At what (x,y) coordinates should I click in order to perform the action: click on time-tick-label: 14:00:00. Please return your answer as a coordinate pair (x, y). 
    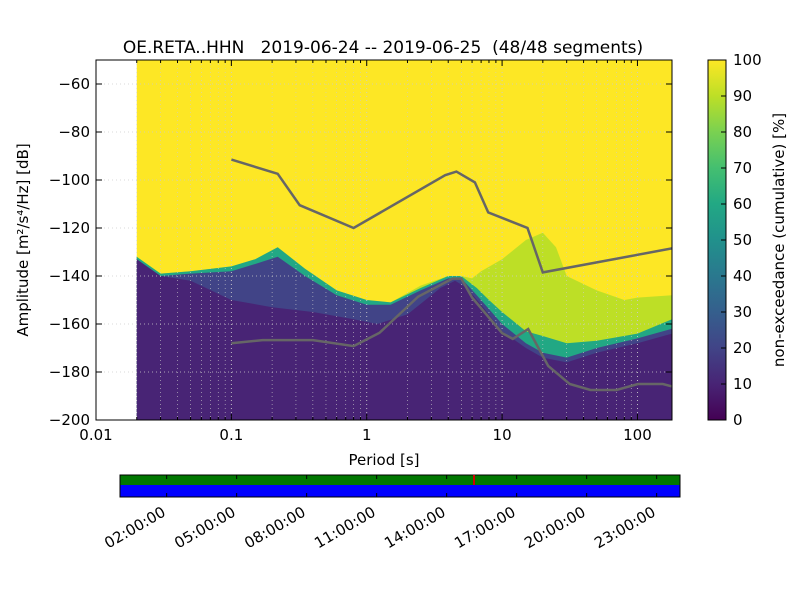
    Looking at the image, I should click on (414, 527).